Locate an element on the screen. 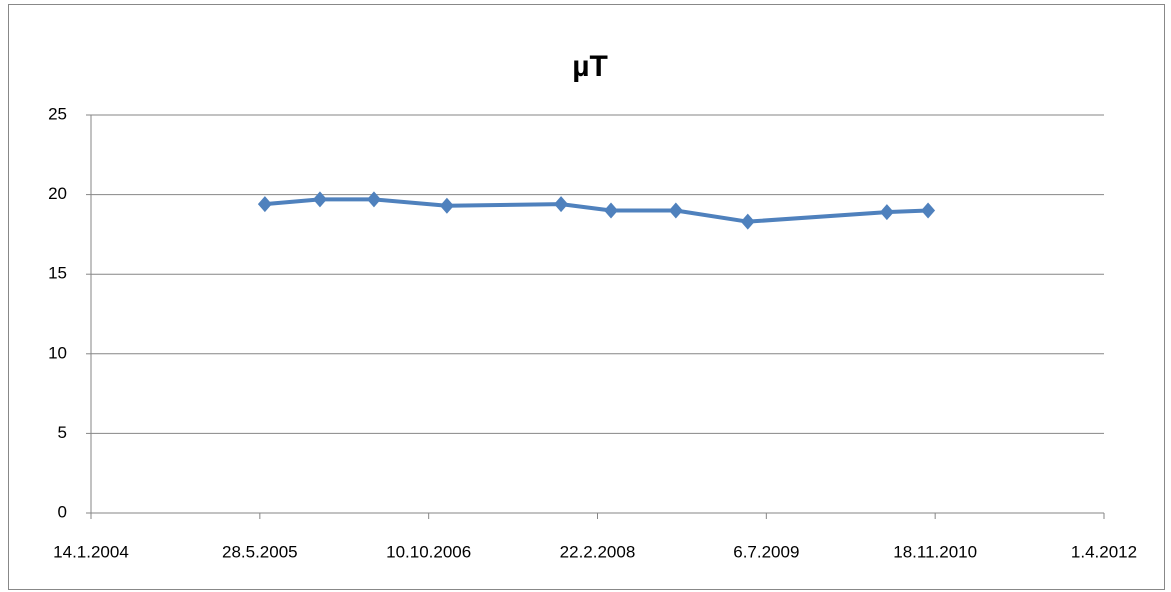 Image resolution: width=1171 pixels, height=592 pixels. y-tick-label: 10 is located at coordinates (57, 352).